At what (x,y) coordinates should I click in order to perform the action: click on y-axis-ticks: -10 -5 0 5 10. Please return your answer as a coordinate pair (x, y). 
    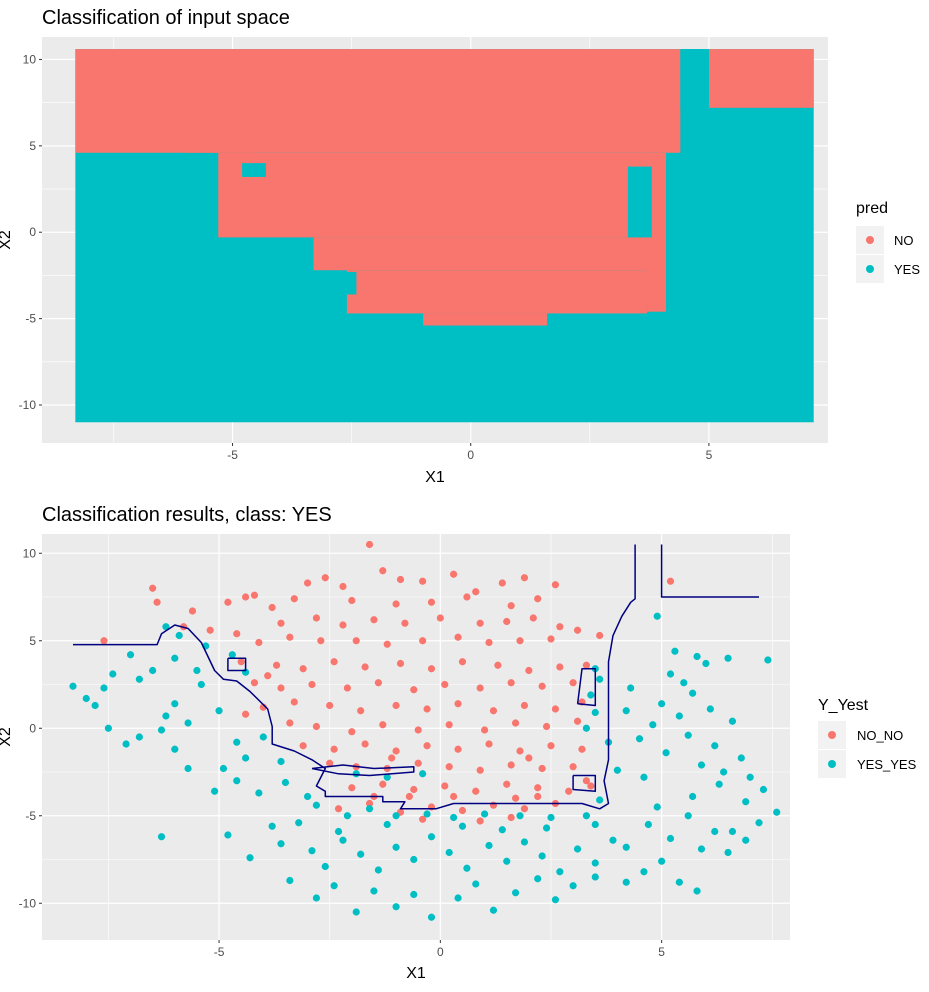
    Looking at the image, I should click on (30, 232).